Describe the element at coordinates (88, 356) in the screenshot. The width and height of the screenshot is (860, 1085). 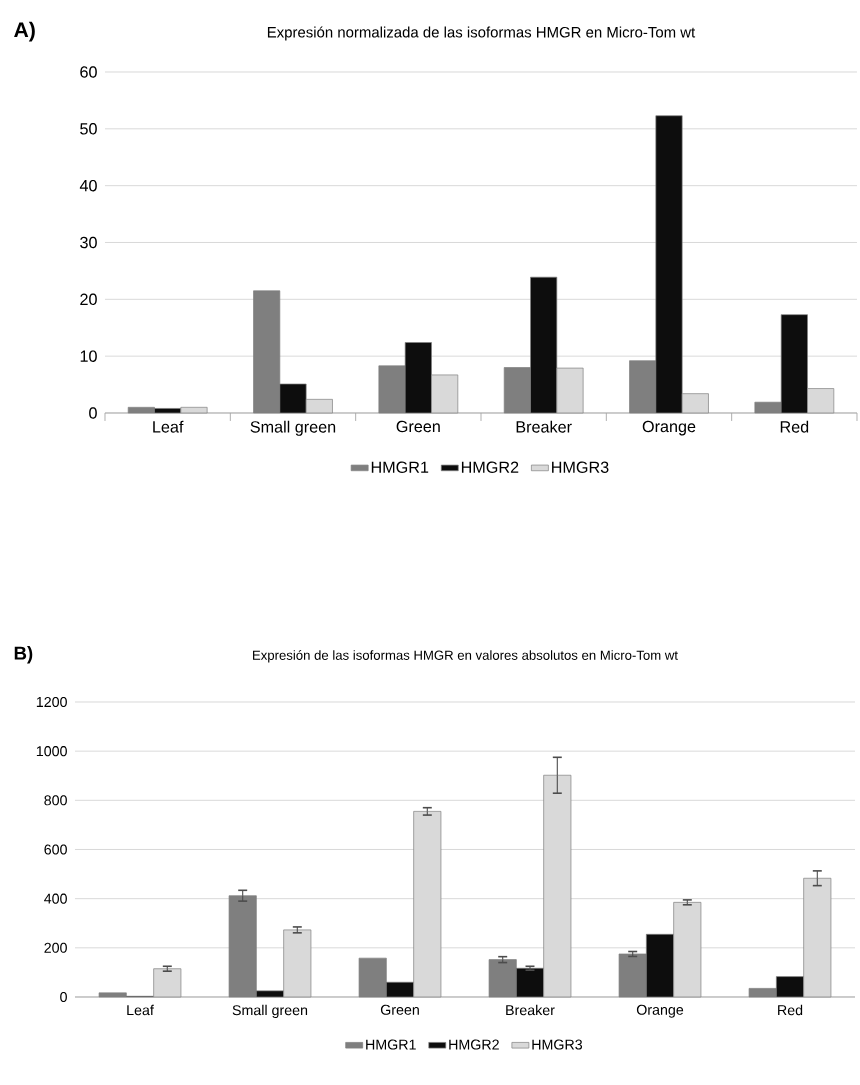
I see `y-tick-label: 10` at that location.